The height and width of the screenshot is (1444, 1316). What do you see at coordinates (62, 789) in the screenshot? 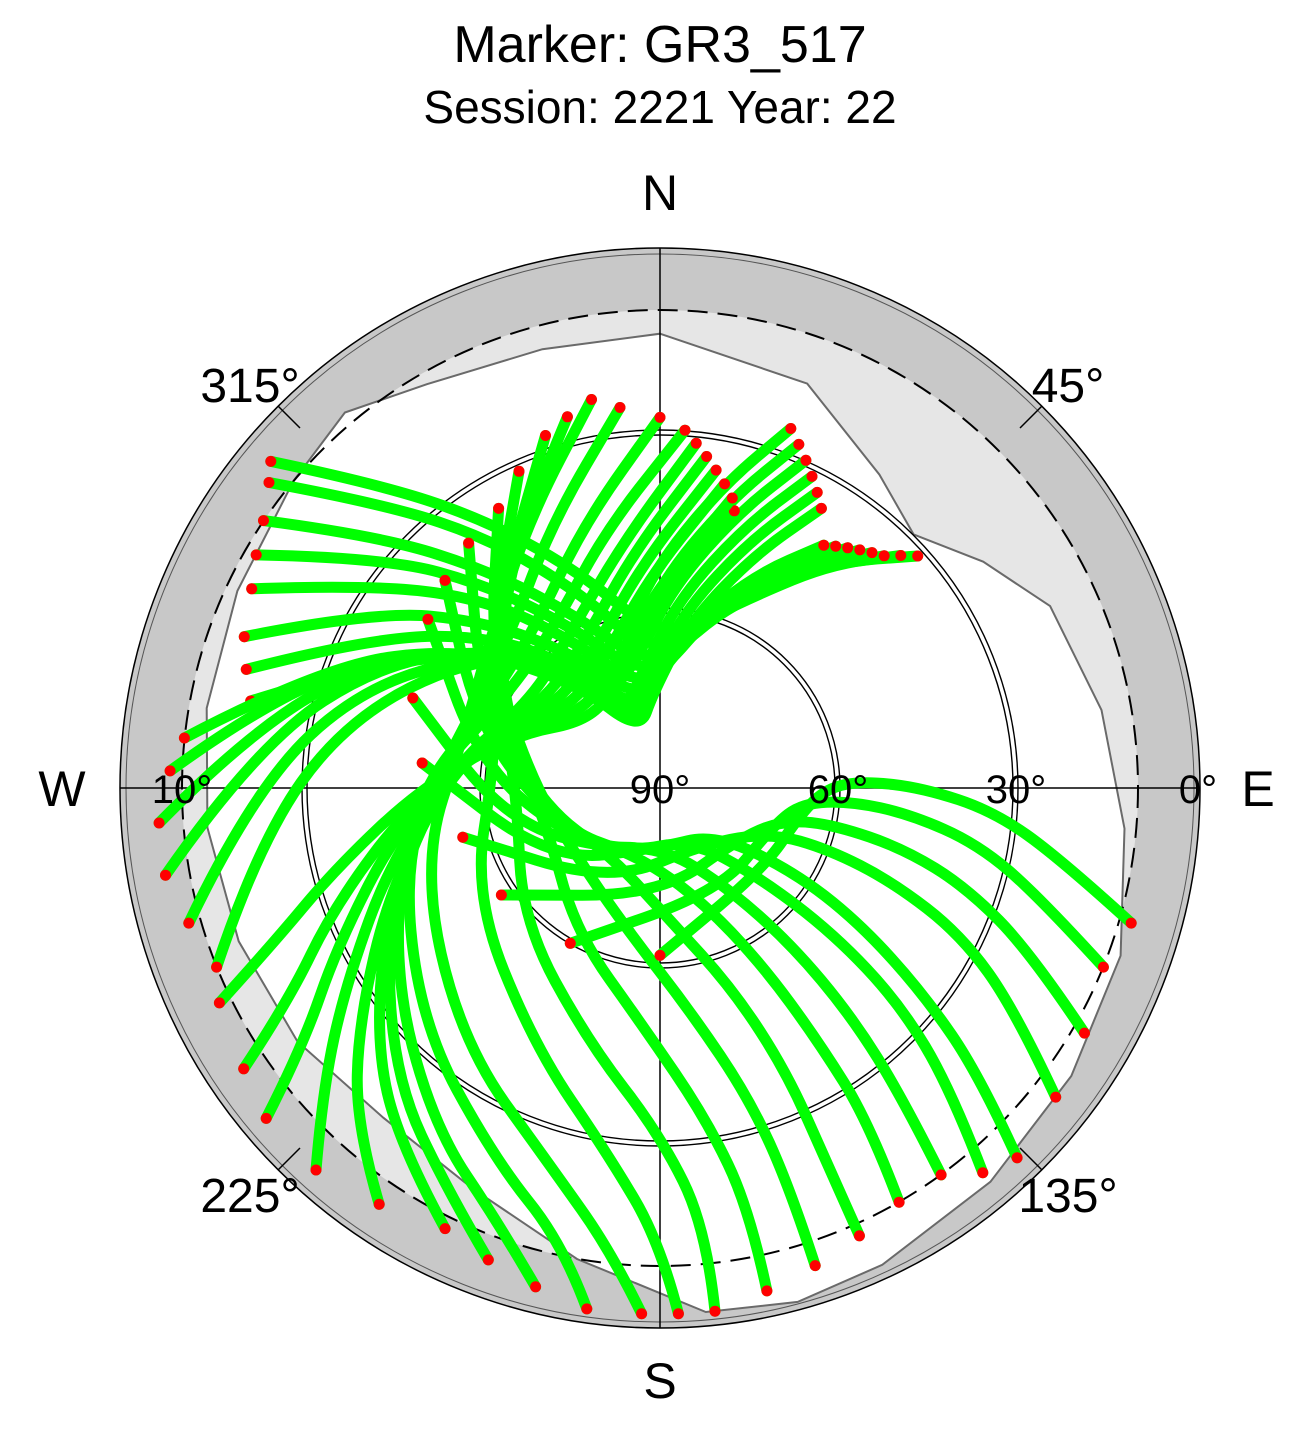
I see `compass-west: W` at bounding box center [62, 789].